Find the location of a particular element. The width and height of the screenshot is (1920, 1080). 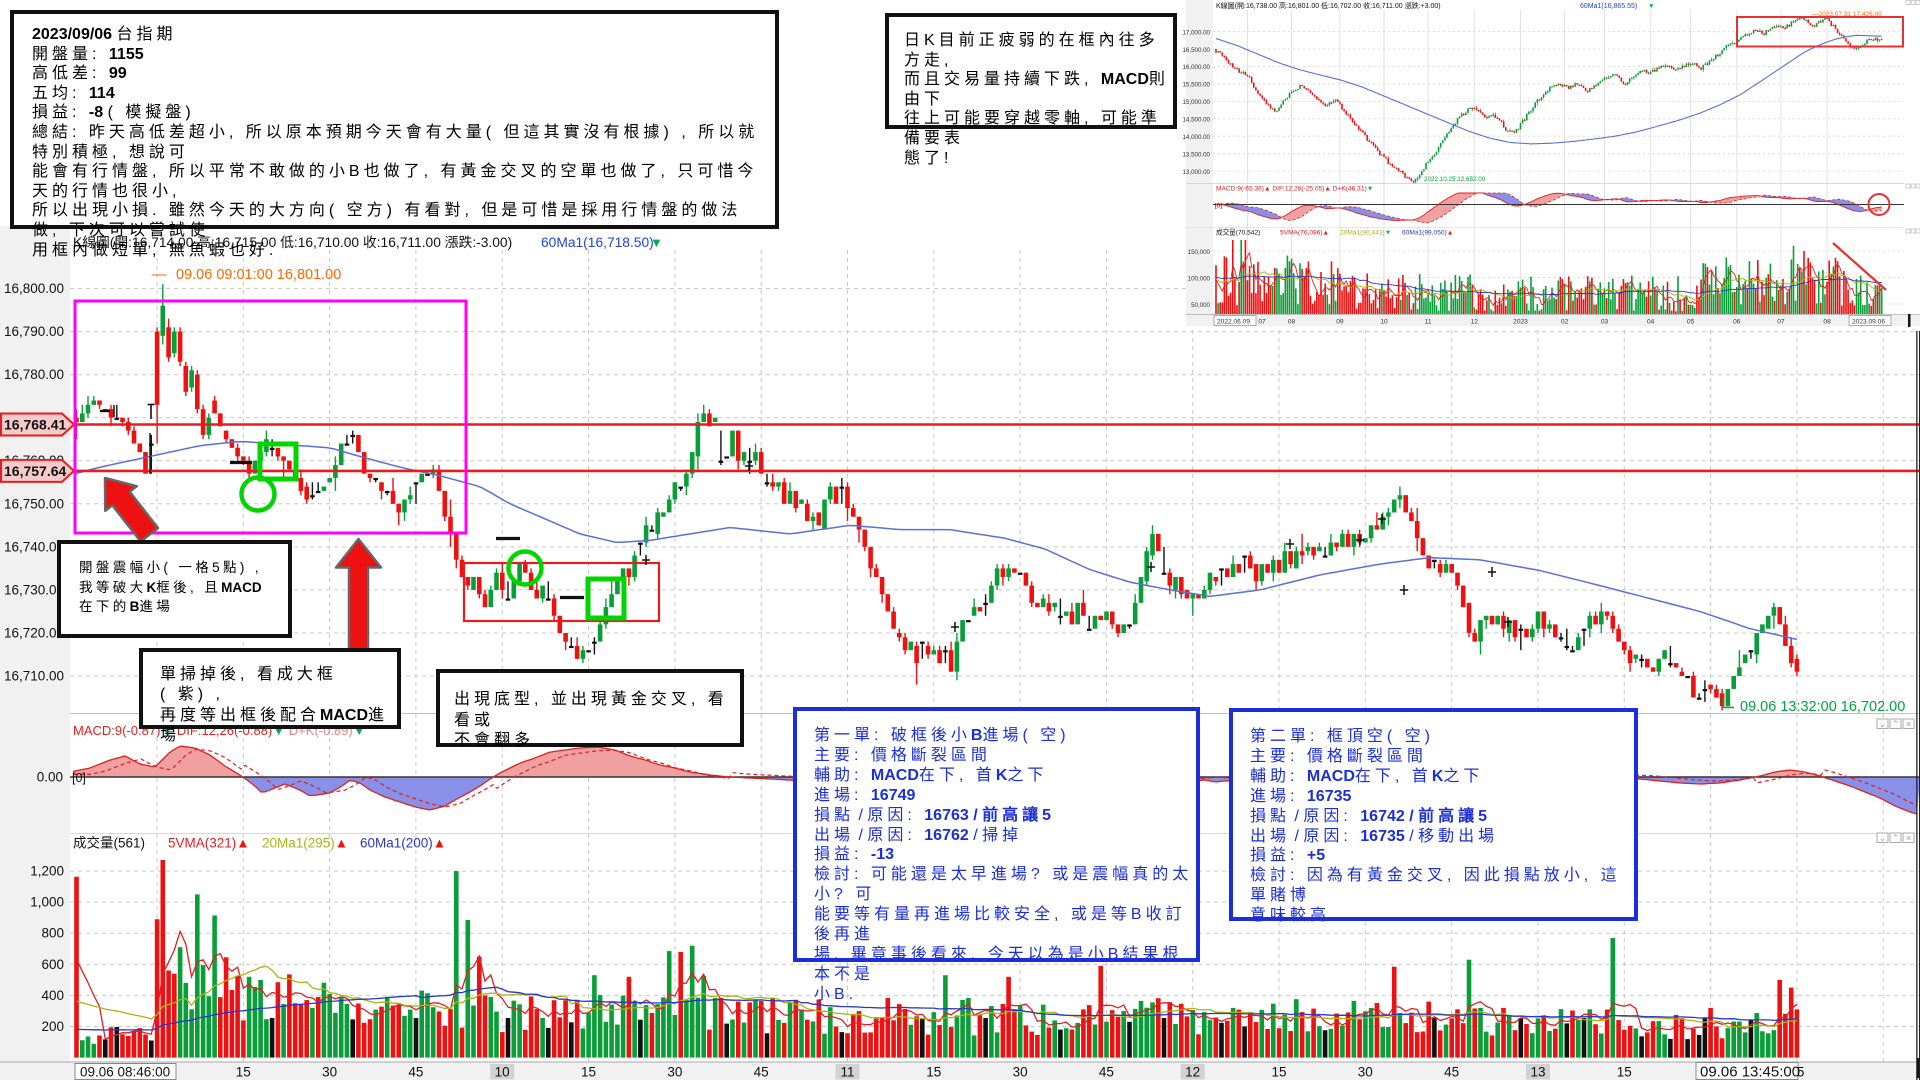

svg-text: 60Ma1(16,865.55) is located at coordinates (1608, 6).